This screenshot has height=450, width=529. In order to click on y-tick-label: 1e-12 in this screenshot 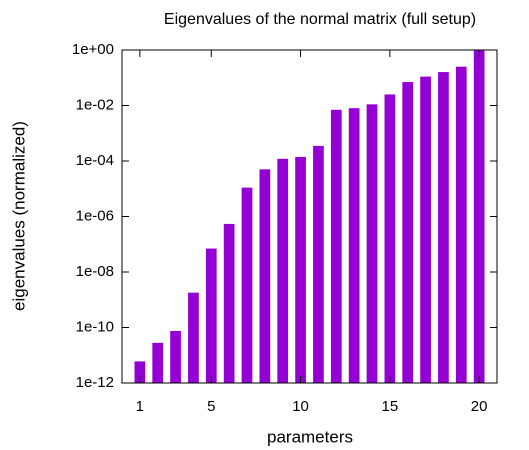, I will do `click(95, 382)`.